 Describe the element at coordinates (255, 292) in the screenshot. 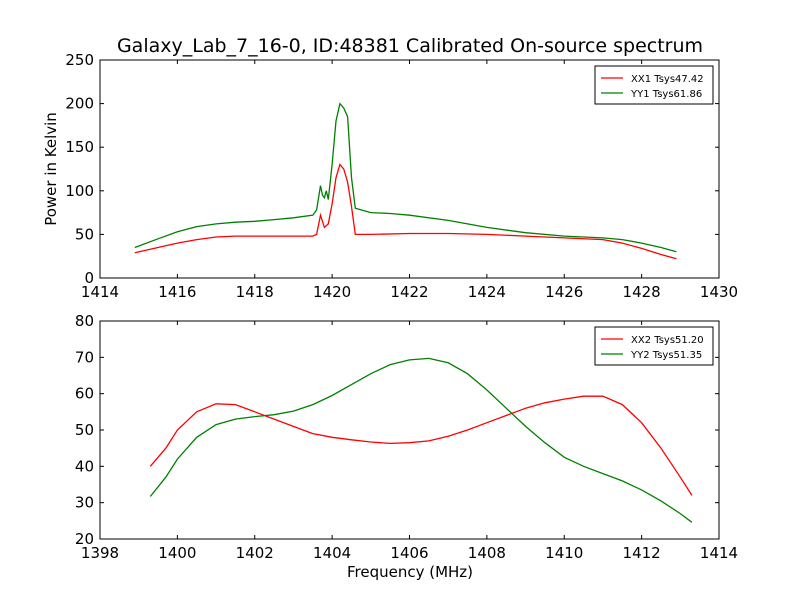

I see `x-tick-label: 1418` at that location.